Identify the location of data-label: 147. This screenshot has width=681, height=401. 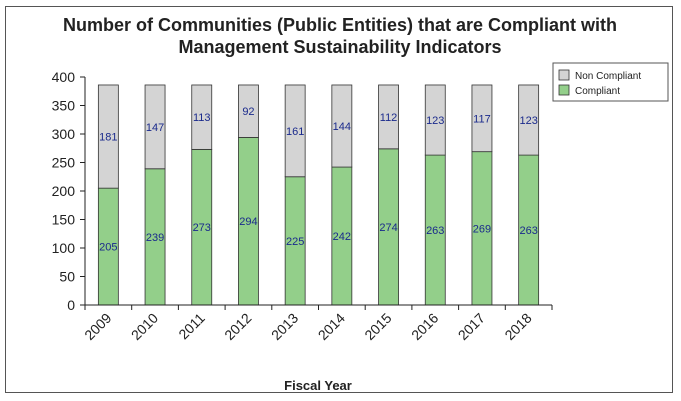
(155, 128).